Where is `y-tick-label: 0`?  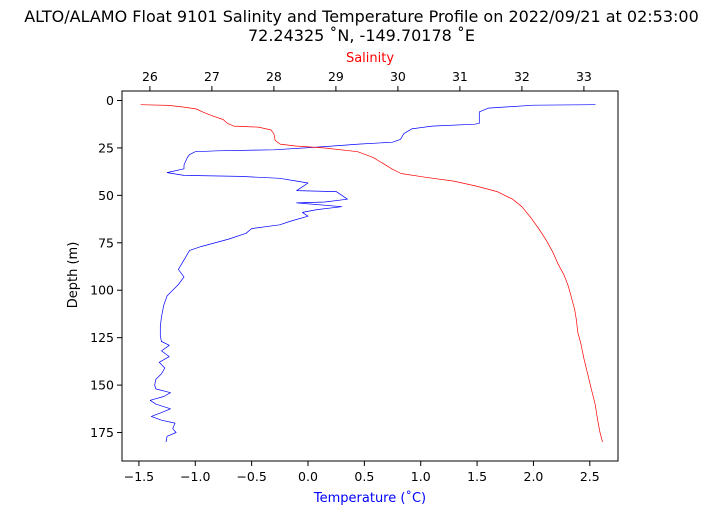
y-tick-label: 0 is located at coordinates (110, 100).